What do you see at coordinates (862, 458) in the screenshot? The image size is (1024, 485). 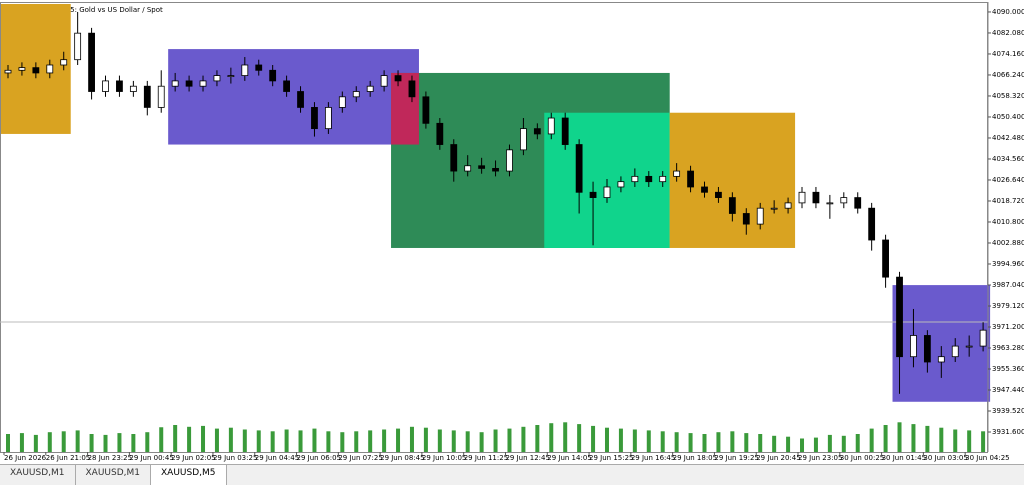 I see `x-tick-label: 30 Jun 00:25` at bounding box center [862, 458].